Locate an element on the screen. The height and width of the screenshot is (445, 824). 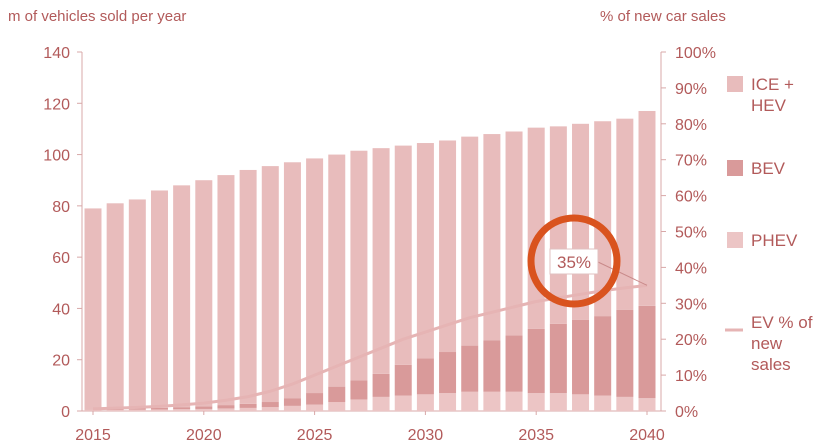
legend-label: EV % of new sales is located at coordinates (782, 343).